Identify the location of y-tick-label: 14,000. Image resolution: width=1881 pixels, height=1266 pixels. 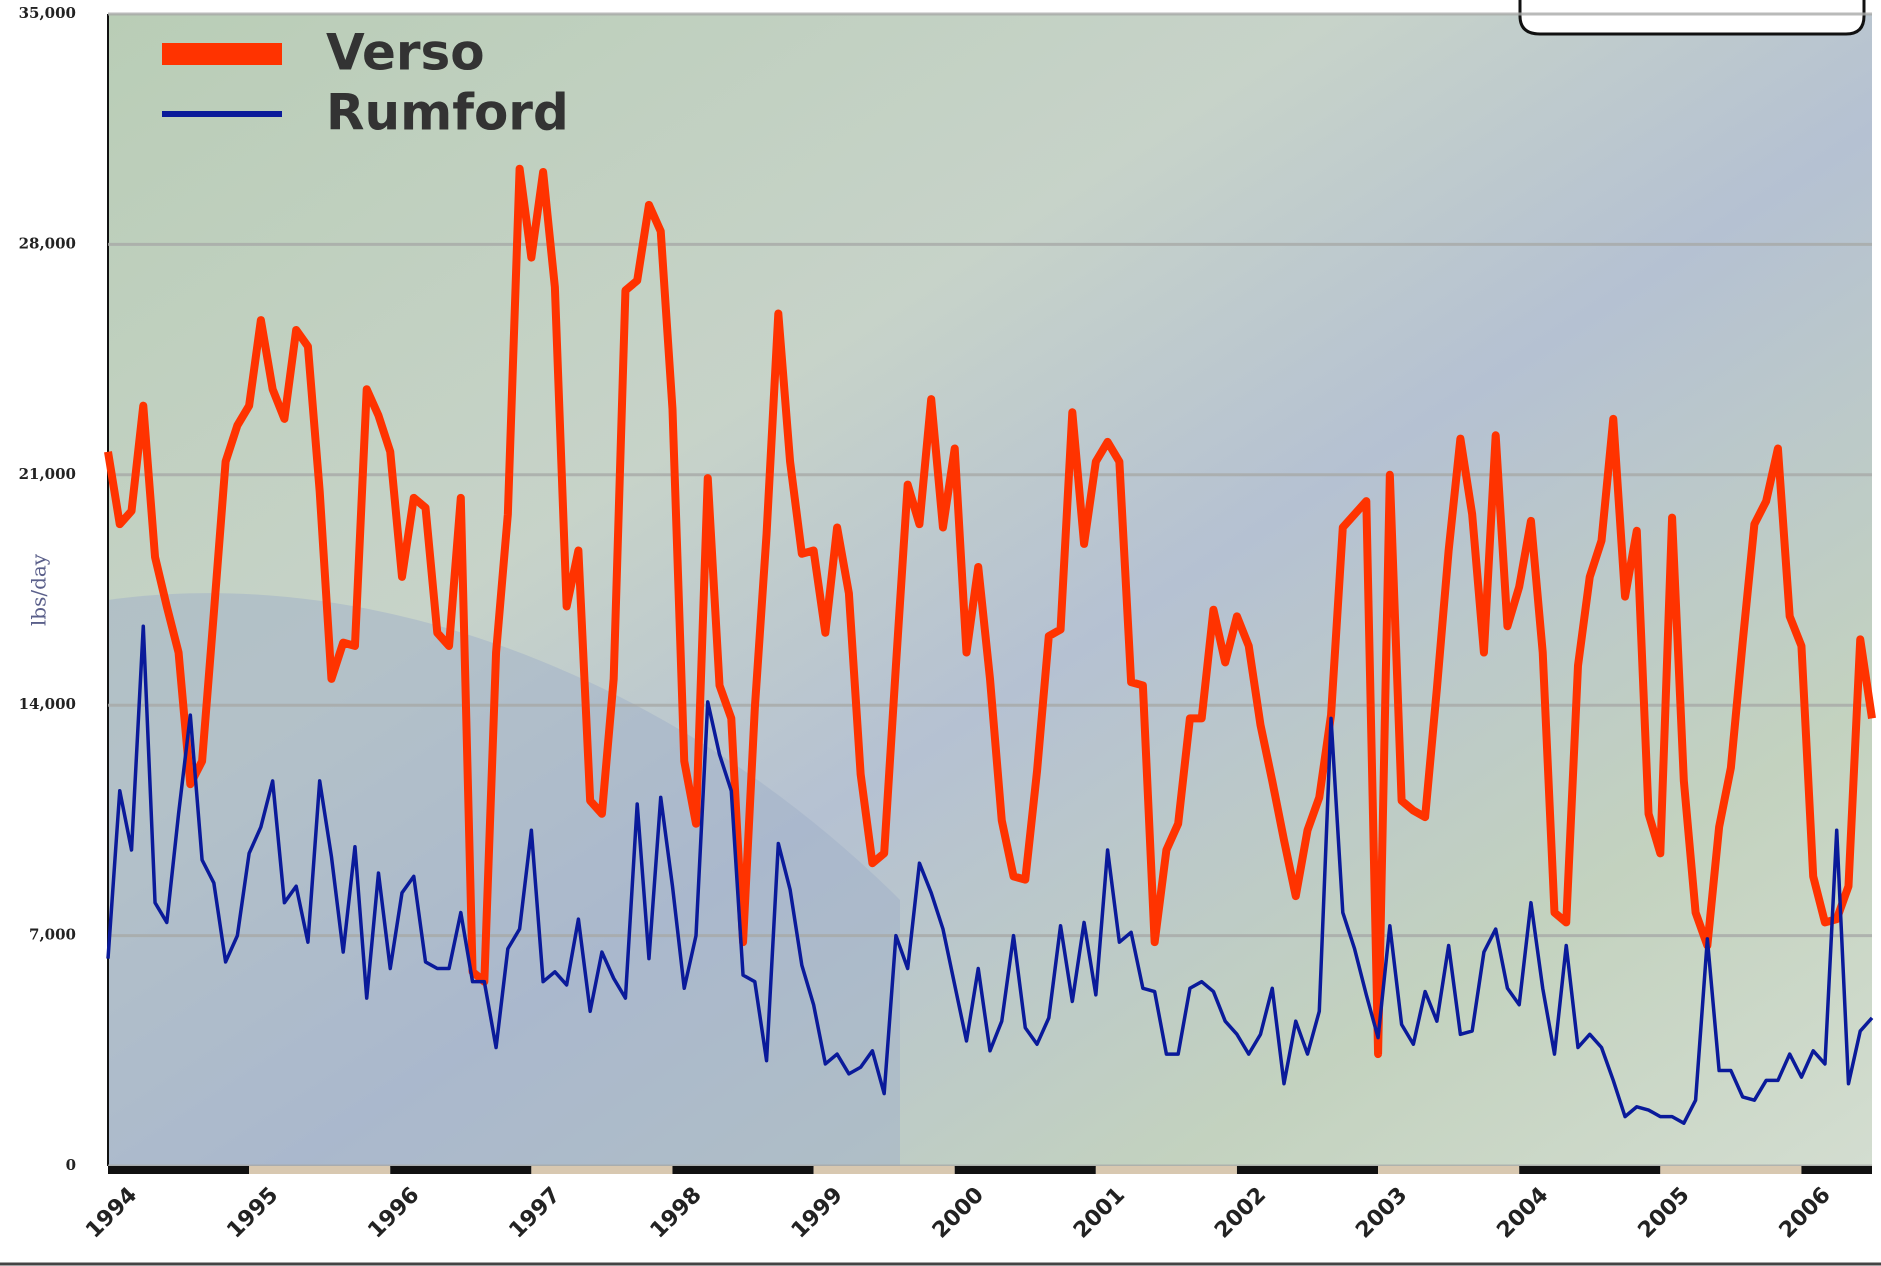
(47, 704).